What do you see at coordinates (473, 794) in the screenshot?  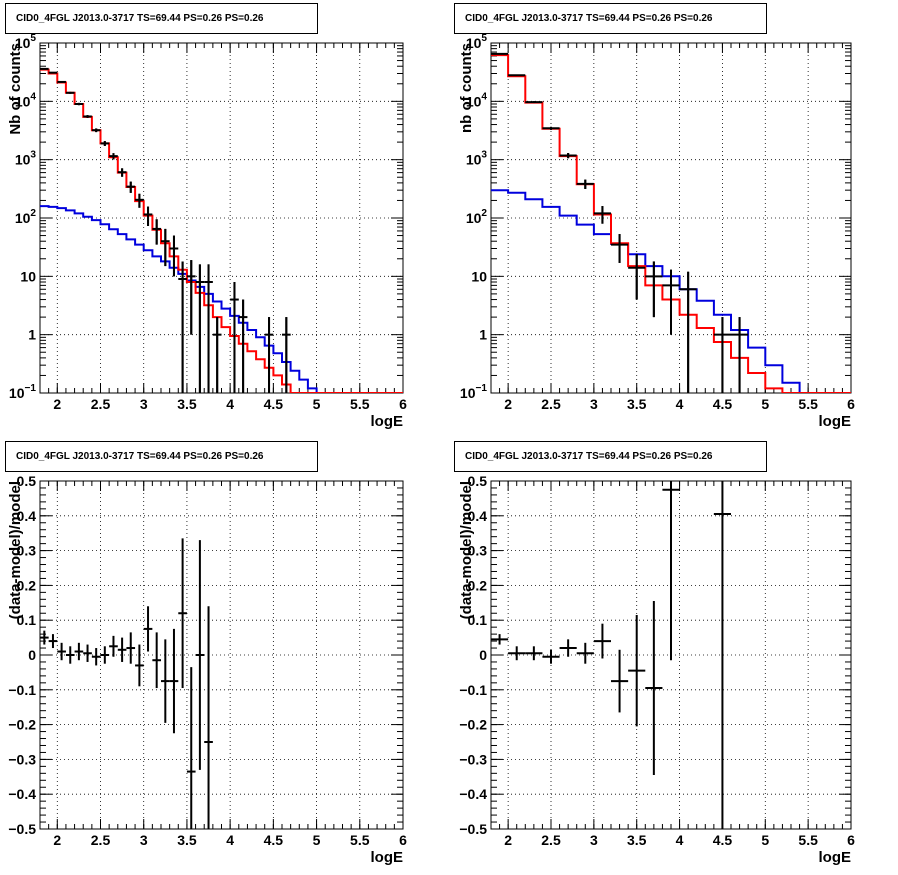 I see `y-tick-label: −0.4` at bounding box center [473, 794].